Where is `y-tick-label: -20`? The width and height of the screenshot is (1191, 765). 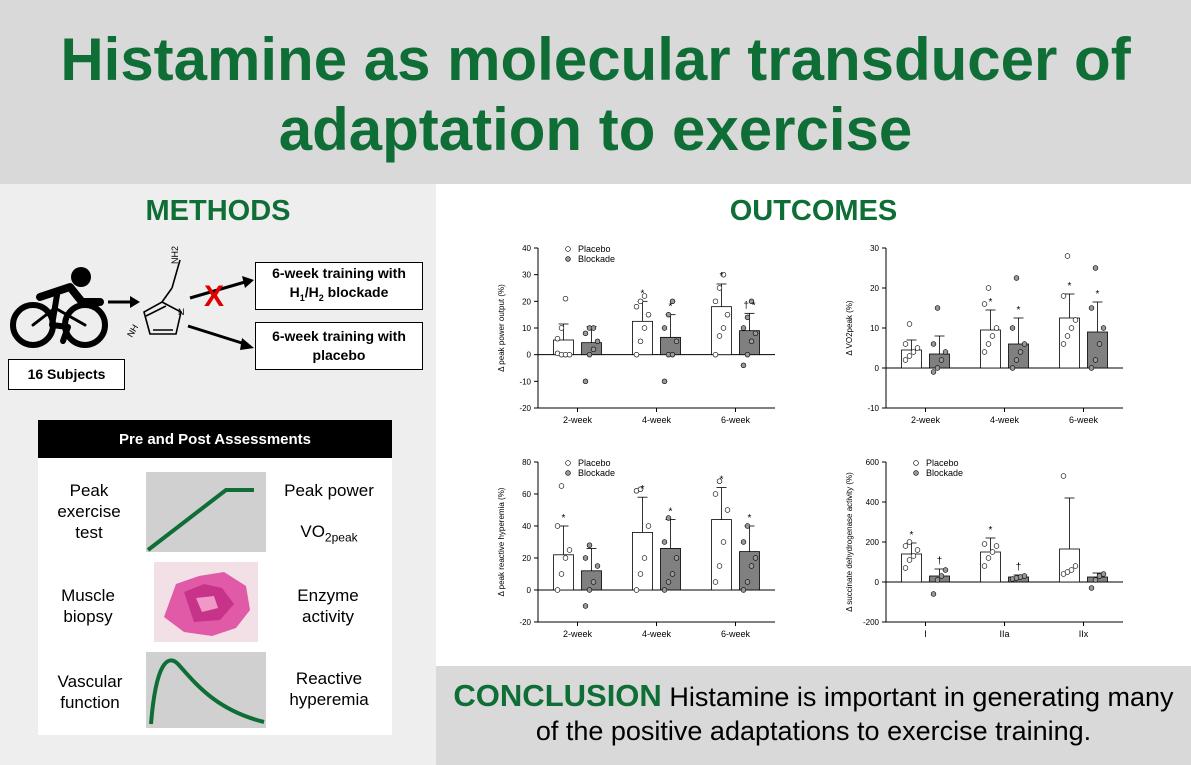 y-tick-label: -20 is located at coordinates (525, 622).